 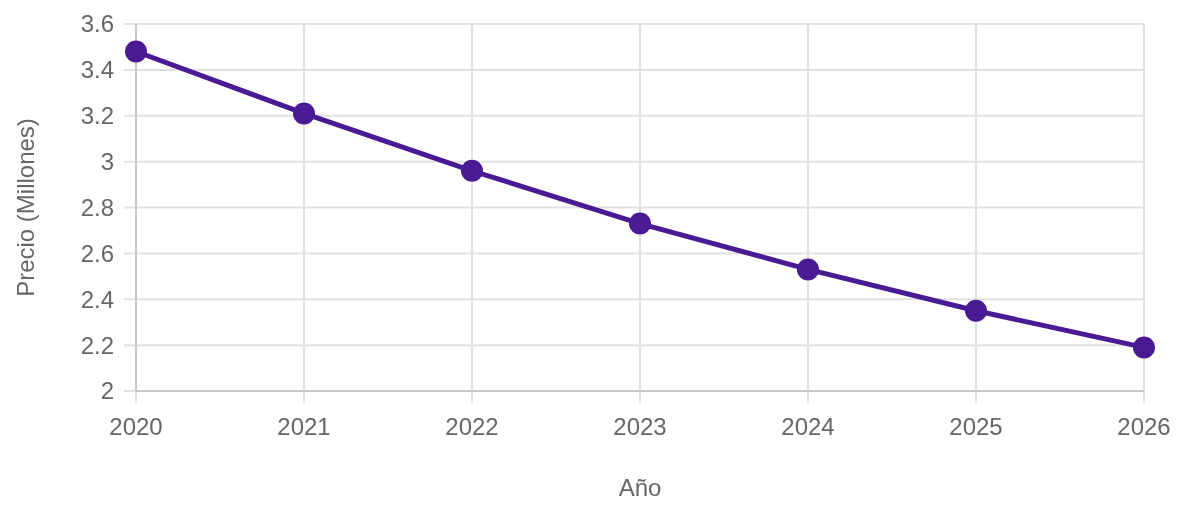 What do you see at coordinates (136, 426) in the screenshot?
I see `x-tick-label: 2020` at bounding box center [136, 426].